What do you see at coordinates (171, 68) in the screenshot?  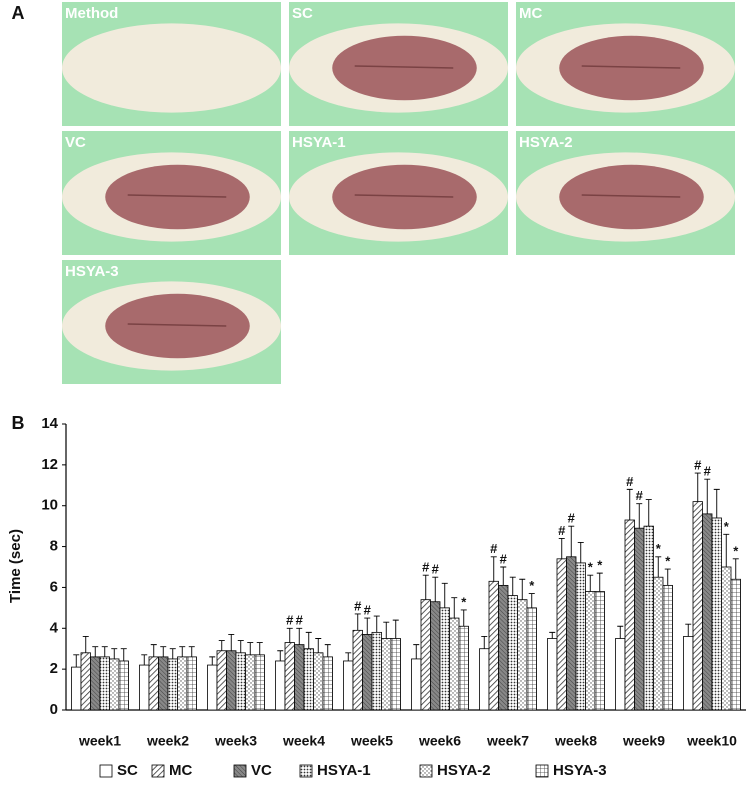 I see `rat-body` at bounding box center [171, 68].